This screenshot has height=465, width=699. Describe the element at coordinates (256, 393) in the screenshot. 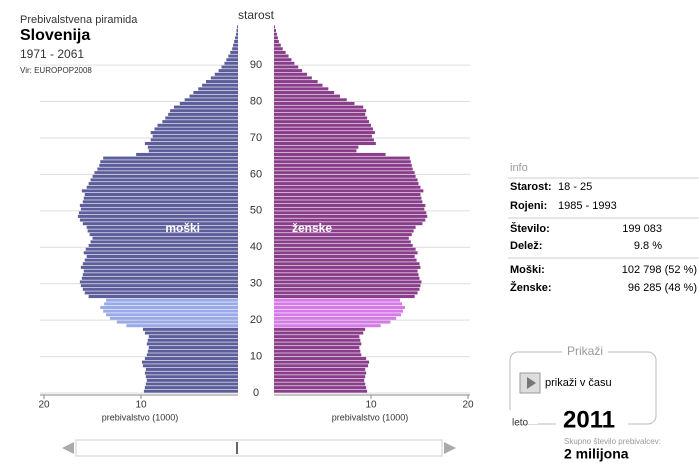

I see `y-tick-label: 0` at that location.